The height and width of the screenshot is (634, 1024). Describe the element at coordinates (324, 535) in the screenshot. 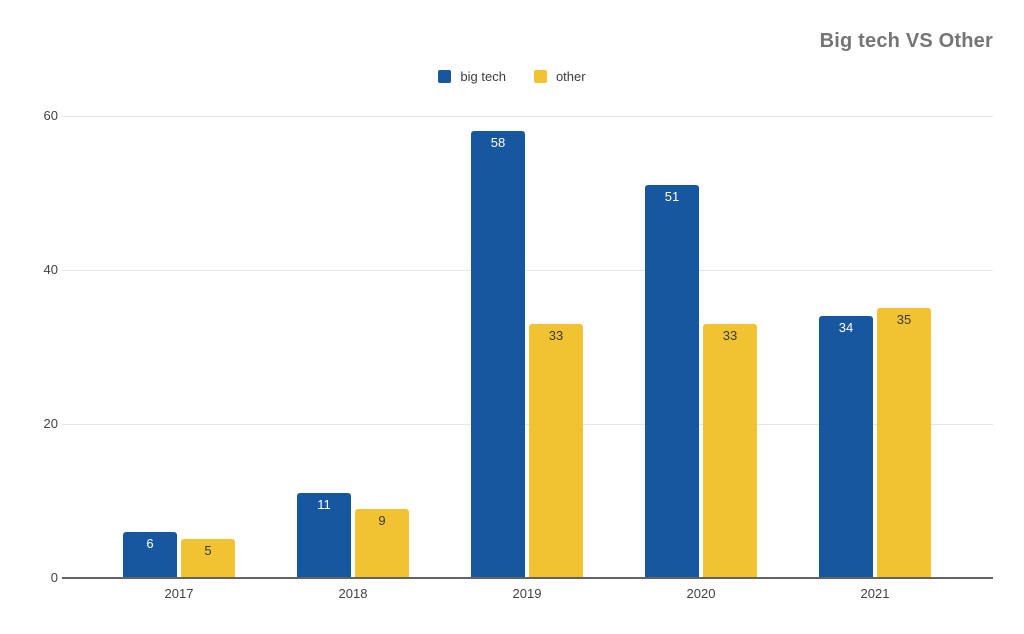

I see `bar-big-tech-2018: 11` at that location.